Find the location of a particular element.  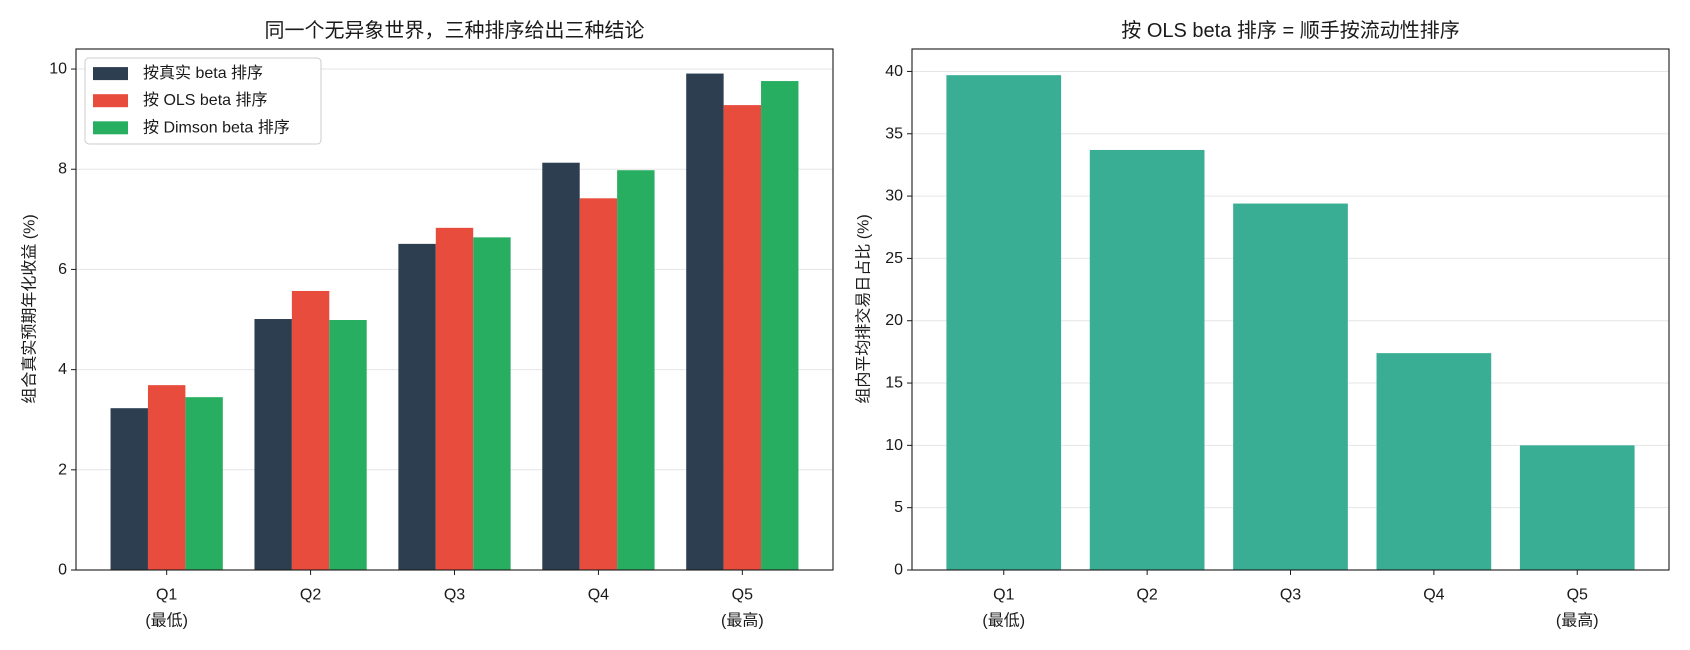

y-tick-label: 40 is located at coordinates (894, 71).